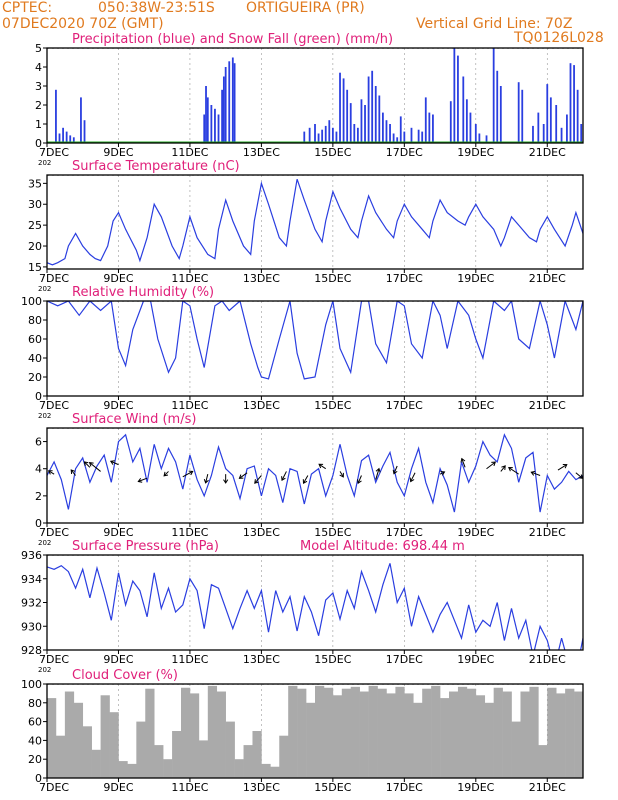  What do you see at coordinates (305, 8) in the screenshot?
I see `header-location: ORTIGUEIRA (PR)` at bounding box center [305, 8].